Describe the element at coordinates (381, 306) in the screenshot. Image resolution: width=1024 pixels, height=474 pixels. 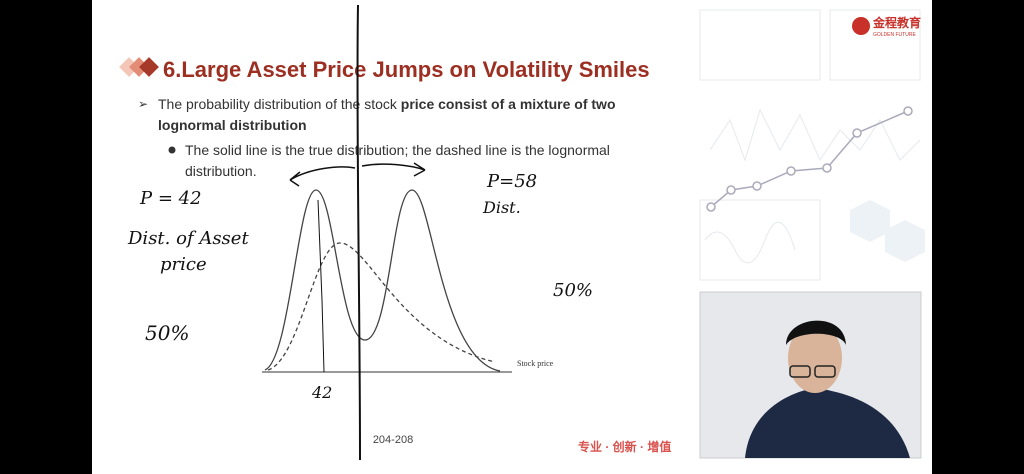
I see `lognormal-distribution` at that location.